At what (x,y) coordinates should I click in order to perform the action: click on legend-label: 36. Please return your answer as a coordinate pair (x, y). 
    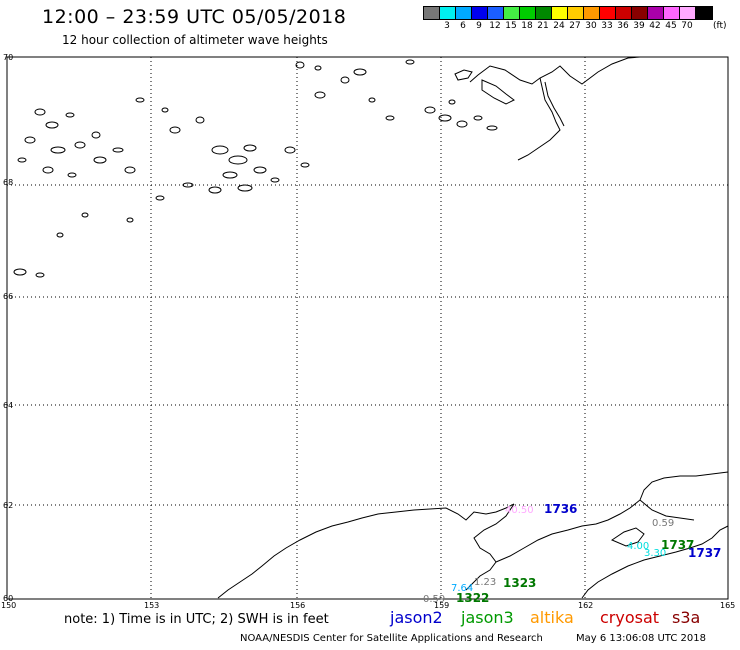
    Looking at the image, I should click on (623, 26).